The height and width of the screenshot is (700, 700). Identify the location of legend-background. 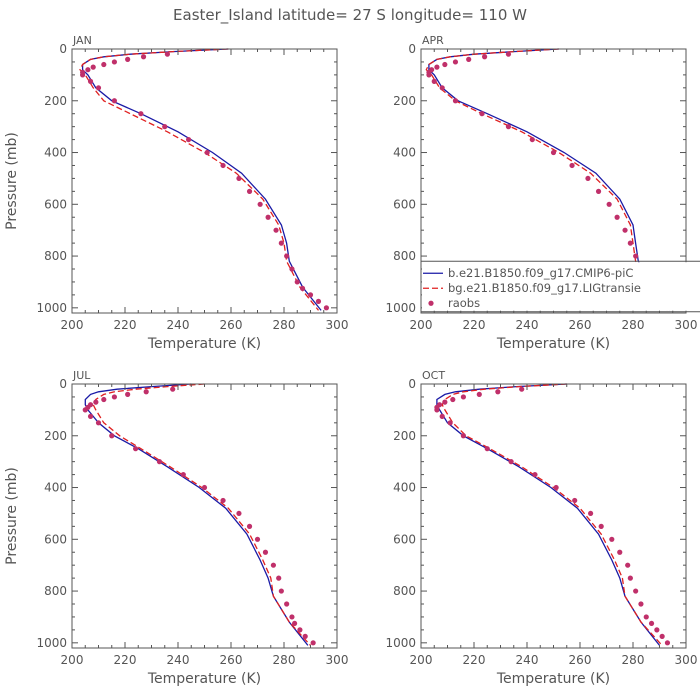
(561, 286).